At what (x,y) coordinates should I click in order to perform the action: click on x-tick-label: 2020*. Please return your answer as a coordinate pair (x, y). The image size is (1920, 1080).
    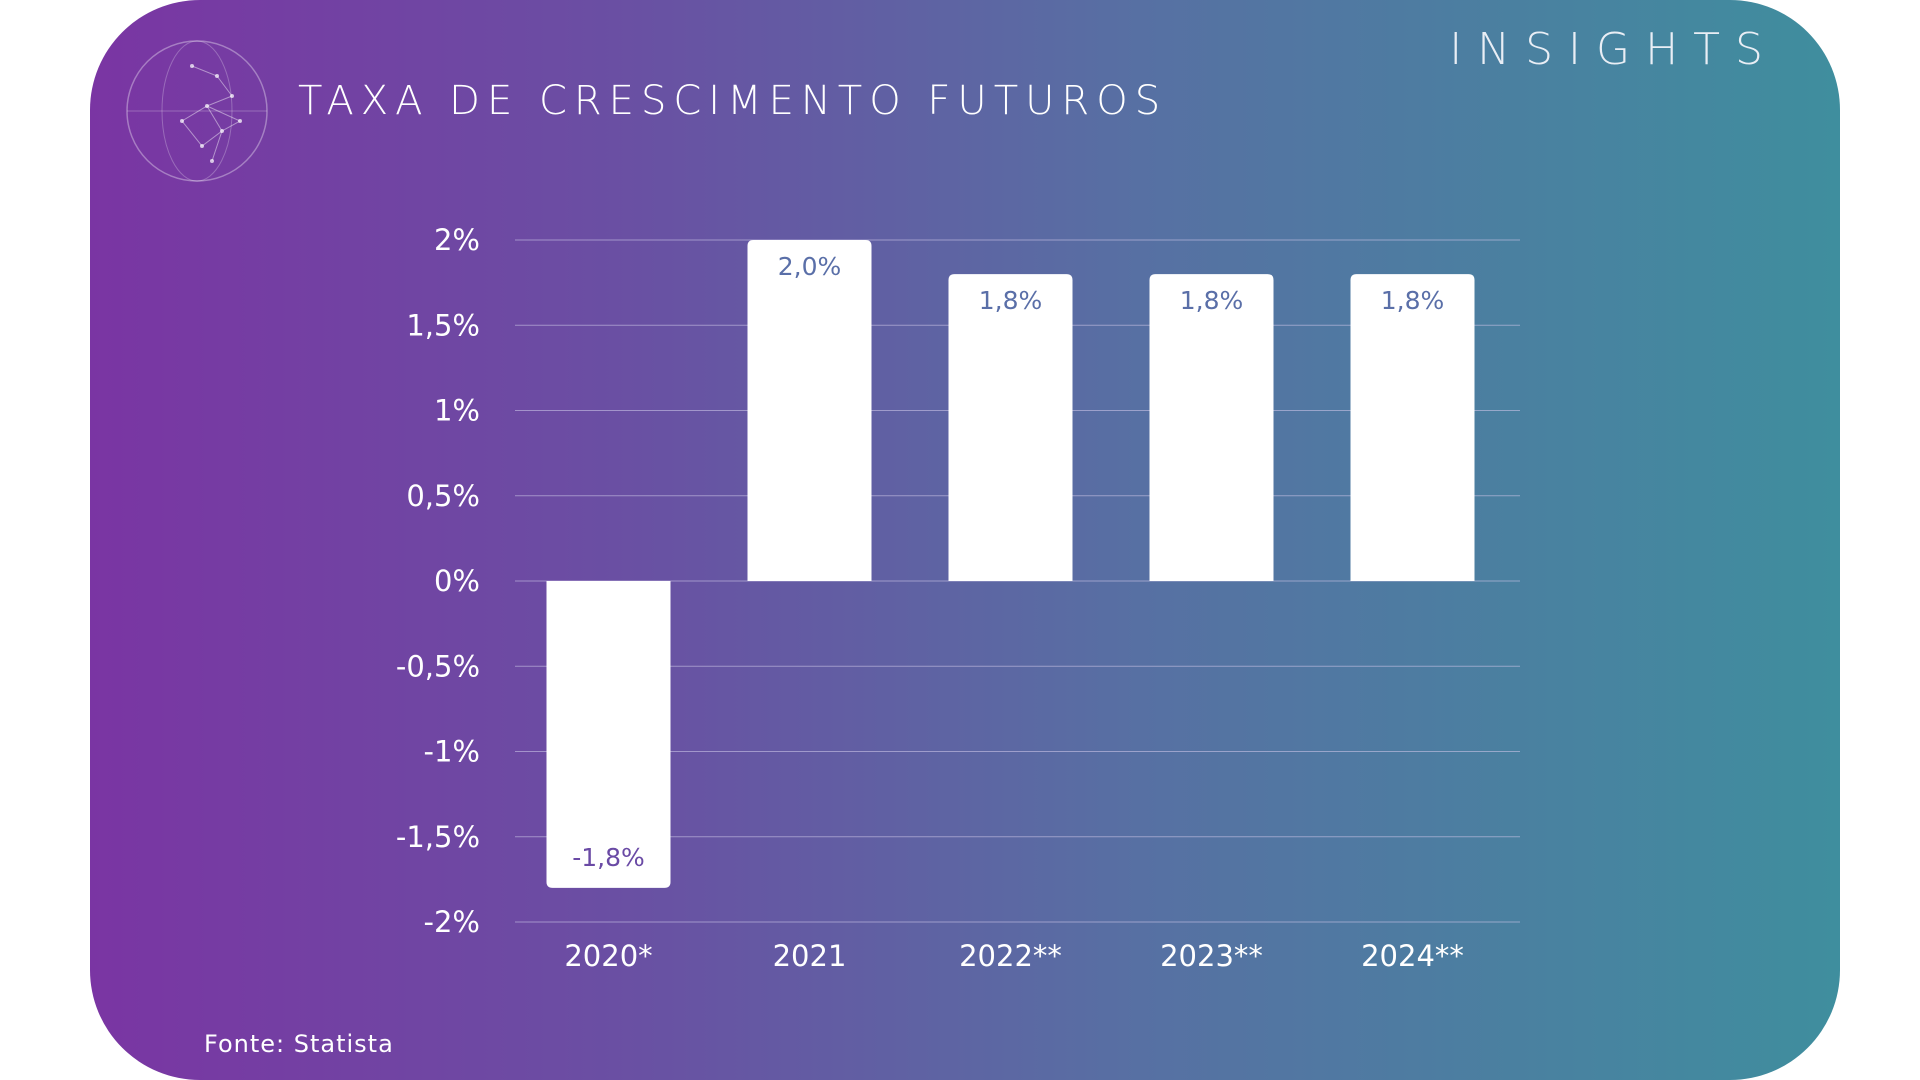
    Looking at the image, I should click on (608, 956).